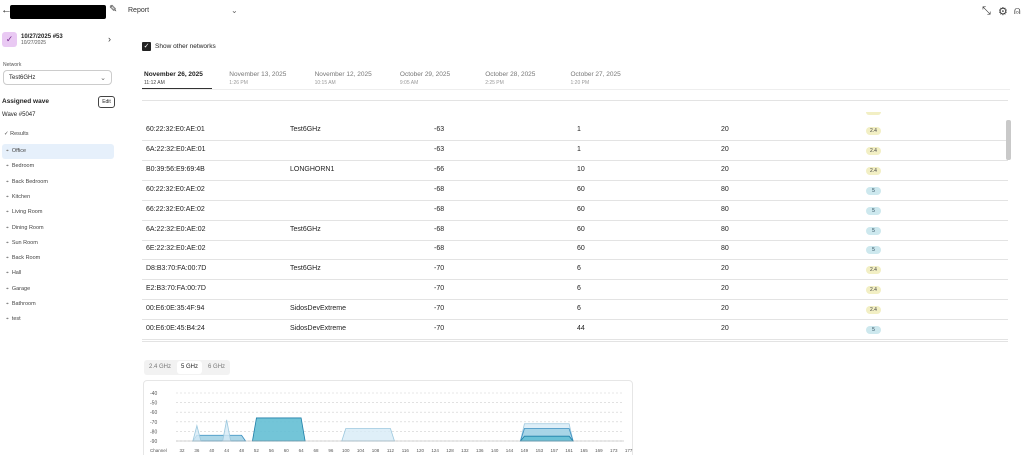 Image resolution: width=1024 pixels, height=455 pixels. What do you see at coordinates (238, 83) in the screenshot?
I see `date-tab-time: 1:26 PM` at bounding box center [238, 83].